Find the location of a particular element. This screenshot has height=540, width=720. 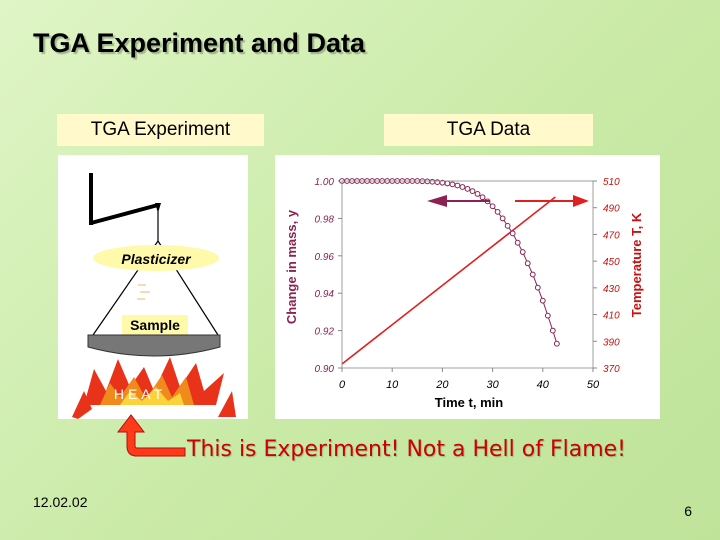

plot-frame is located at coordinates (467, 274).